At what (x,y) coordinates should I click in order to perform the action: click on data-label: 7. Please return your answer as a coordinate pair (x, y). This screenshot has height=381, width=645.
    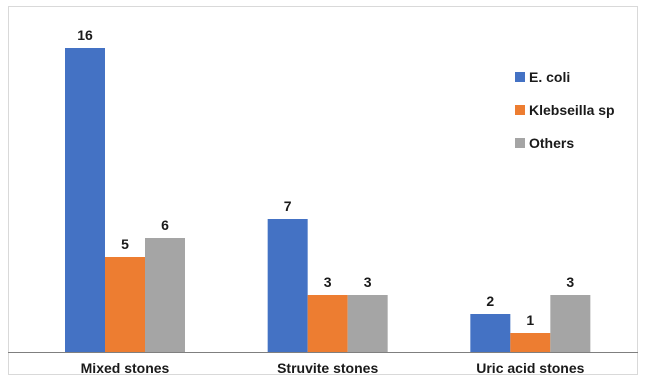
    Looking at the image, I should click on (288, 206).